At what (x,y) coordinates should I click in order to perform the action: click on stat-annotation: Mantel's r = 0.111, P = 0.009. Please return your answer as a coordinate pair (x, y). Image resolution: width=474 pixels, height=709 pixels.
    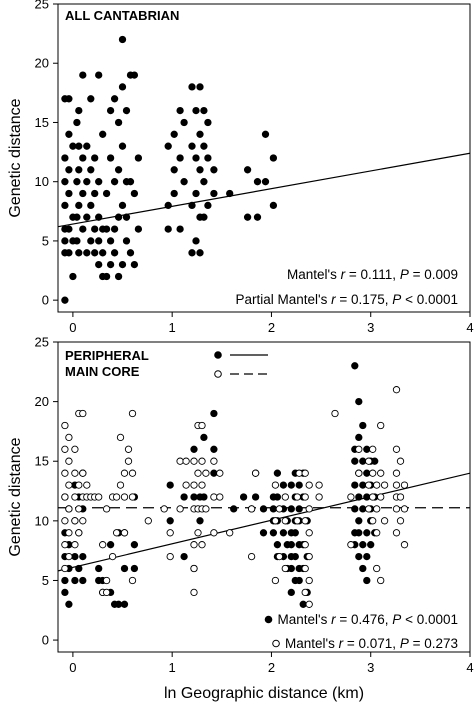
    Looking at the image, I should click on (372, 274).